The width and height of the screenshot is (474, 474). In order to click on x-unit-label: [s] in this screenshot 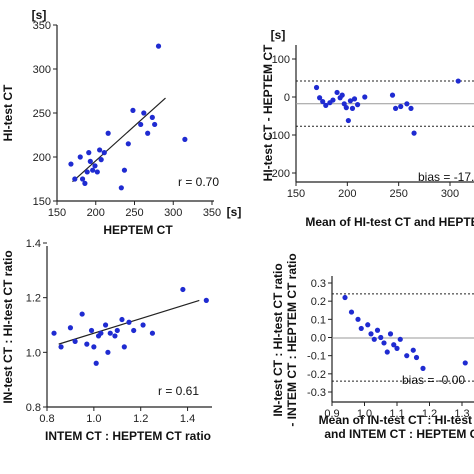, I will do `click(234, 212)`.